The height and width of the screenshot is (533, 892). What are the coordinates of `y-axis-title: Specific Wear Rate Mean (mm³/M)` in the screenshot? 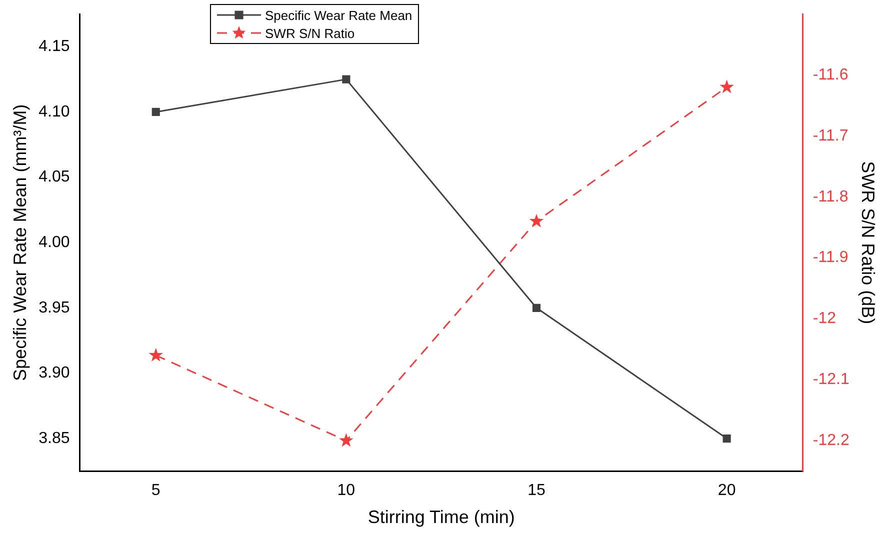 It's located at (20, 242).